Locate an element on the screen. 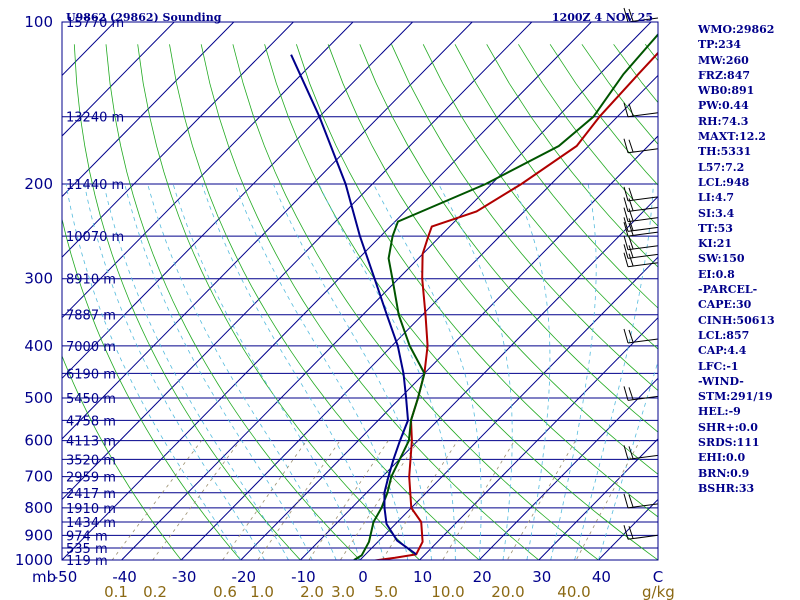  pressure-tick-label: 300 is located at coordinates (38, 279).